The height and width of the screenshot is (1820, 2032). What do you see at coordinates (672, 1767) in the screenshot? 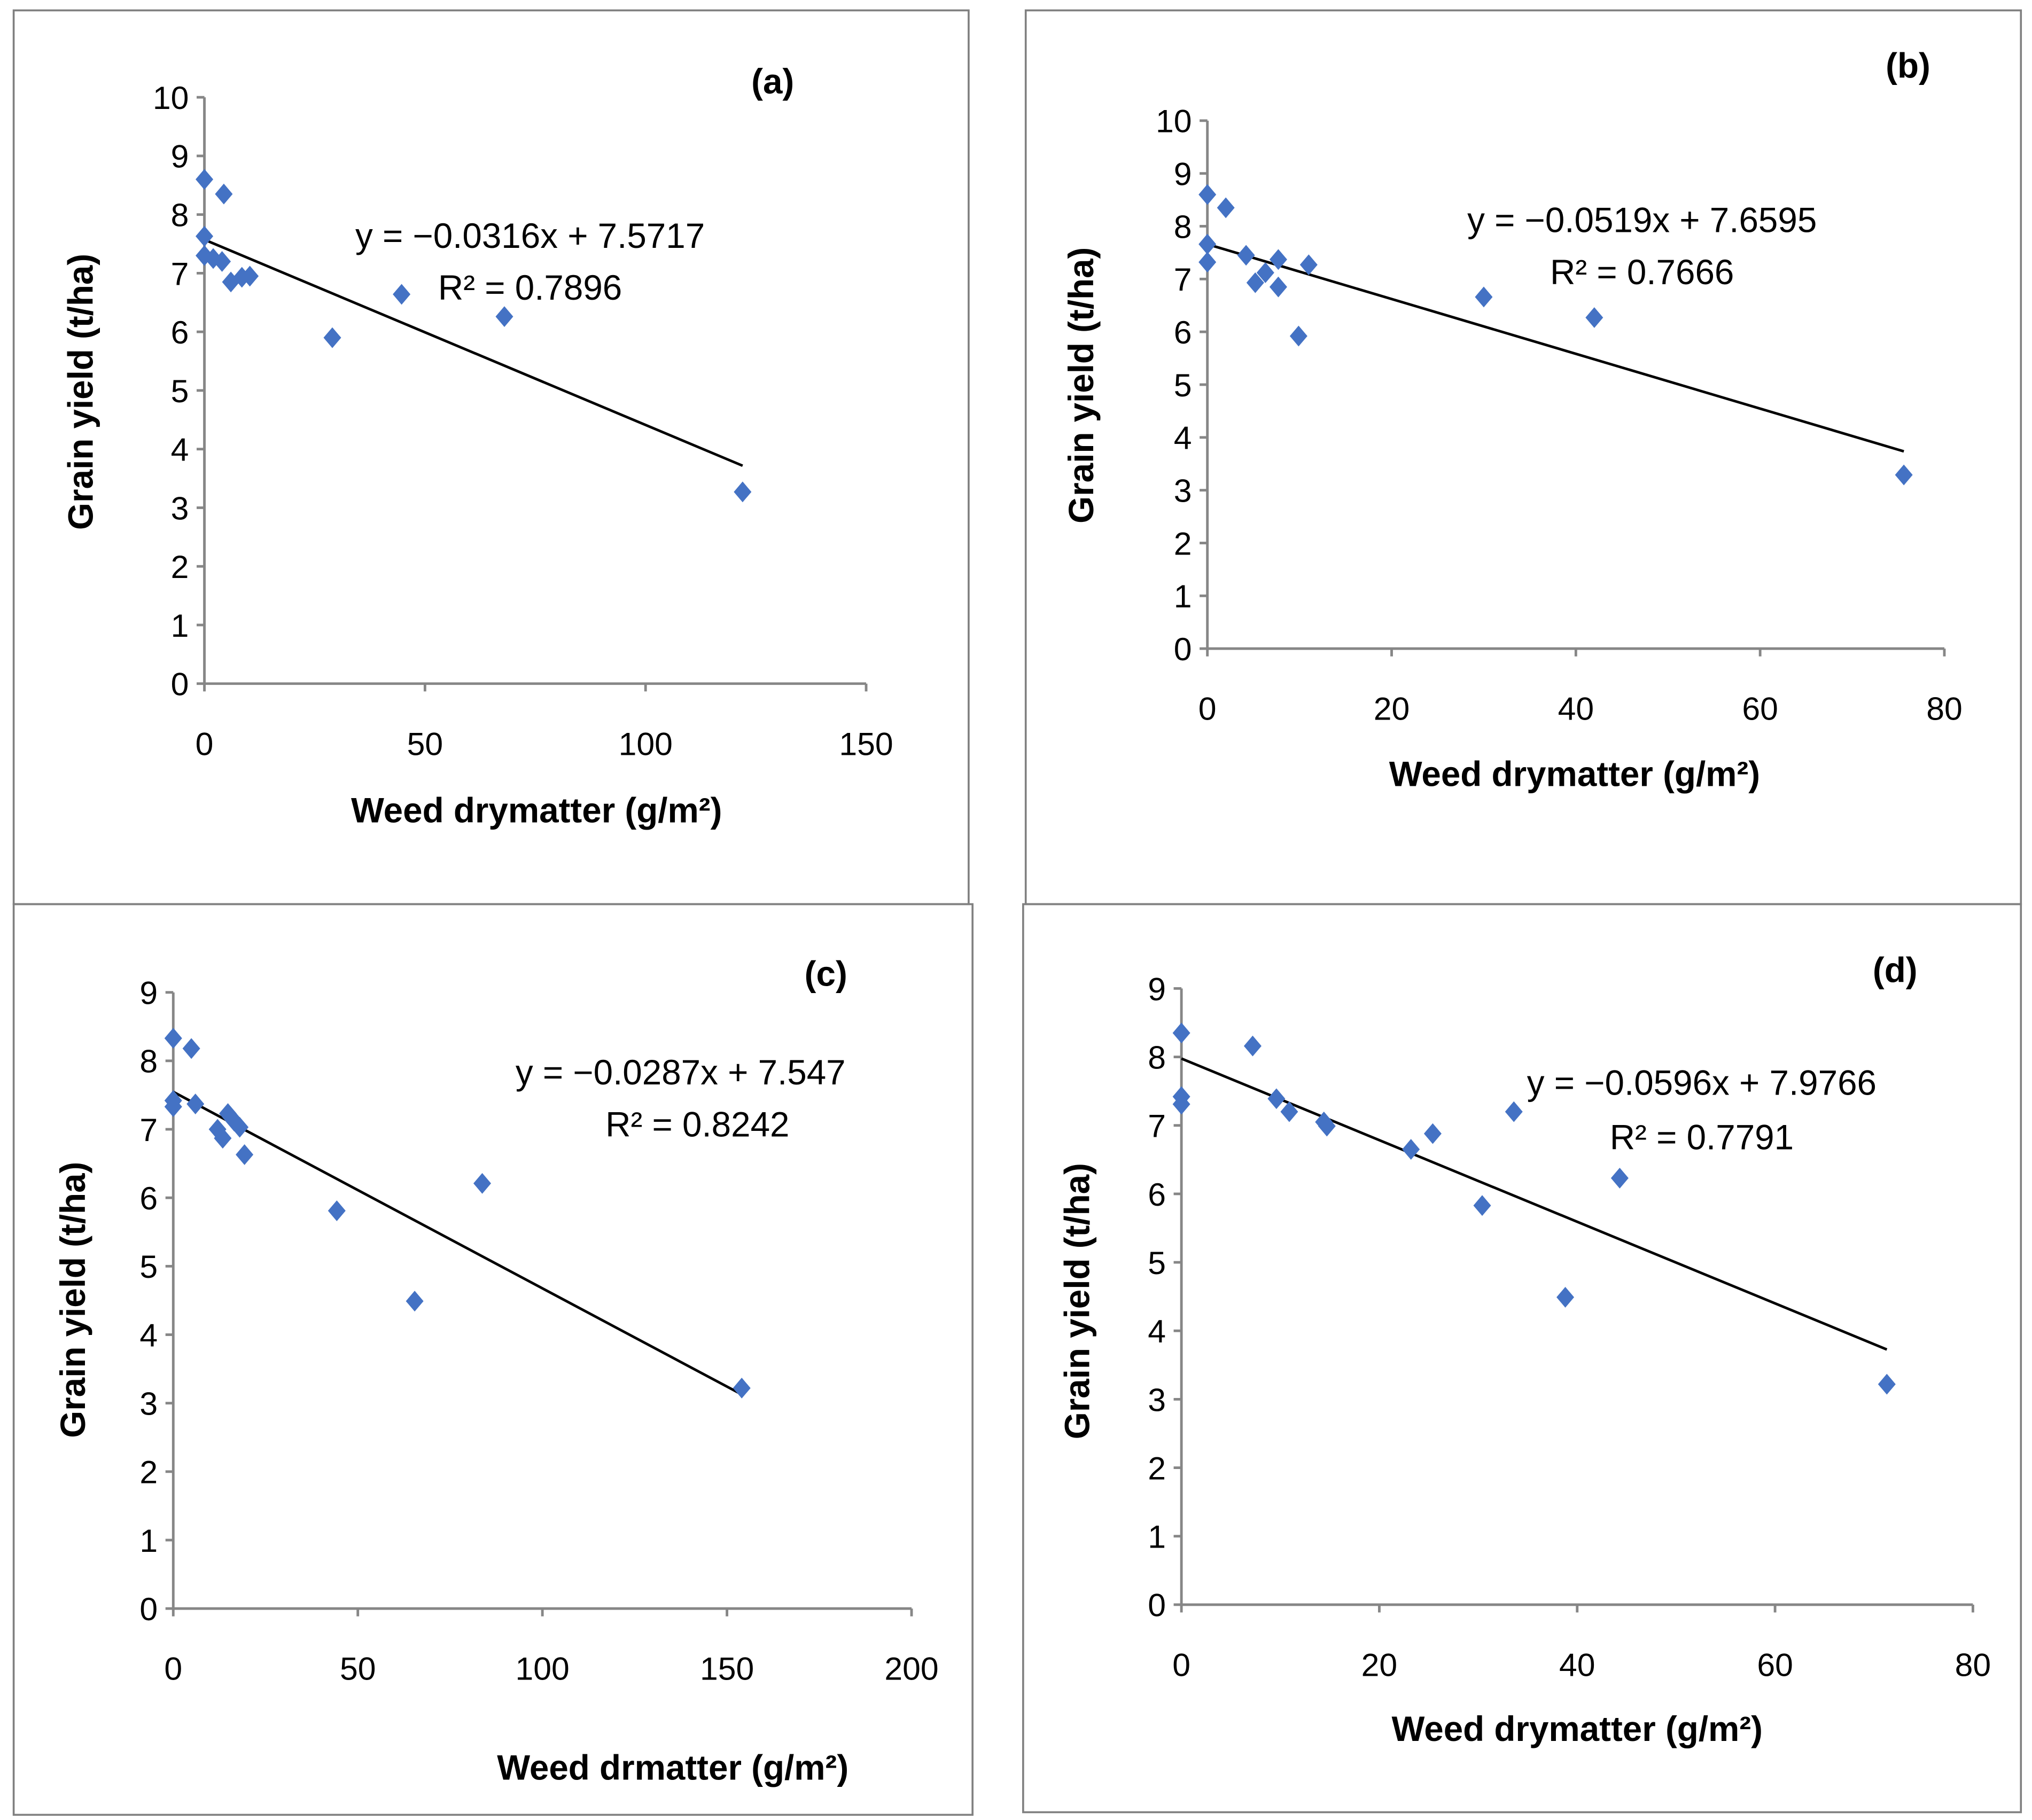
I see `x-axis-title: Weed drmatter (g/m²)` at bounding box center [672, 1767].